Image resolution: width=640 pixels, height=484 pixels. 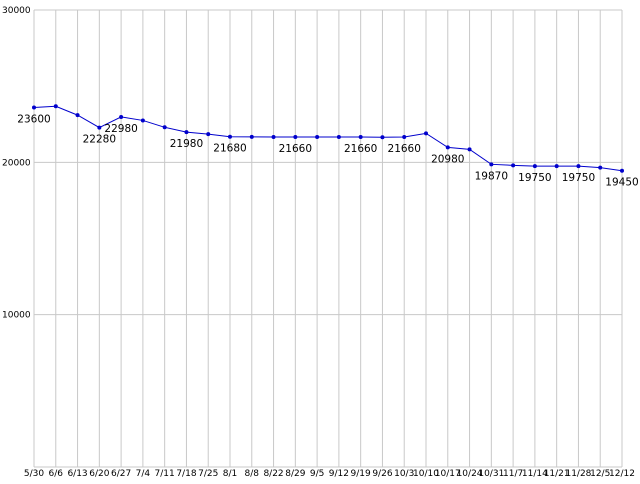 What do you see at coordinates (361, 474) in the screenshot?
I see `x-tick-label: 9/19` at bounding box center [361, 474].